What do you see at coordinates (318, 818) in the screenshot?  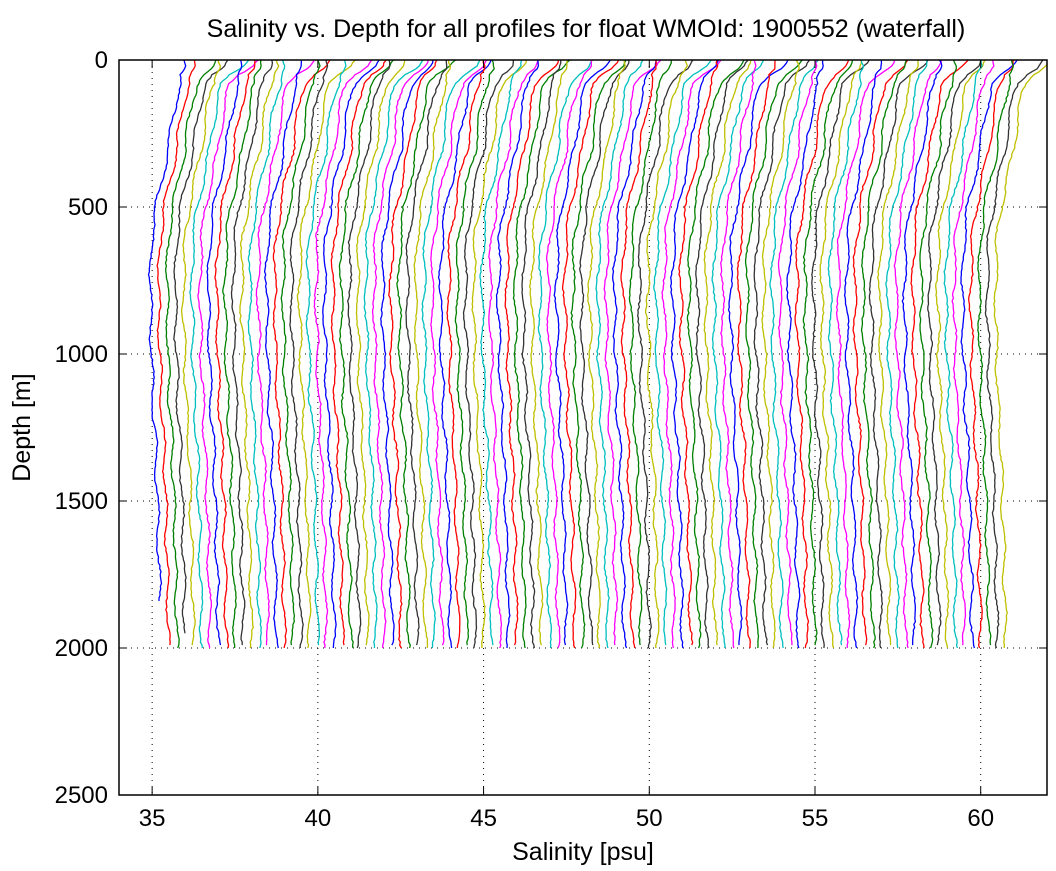 I see `x-tick-label: 40` at bounding box center [318, 818].